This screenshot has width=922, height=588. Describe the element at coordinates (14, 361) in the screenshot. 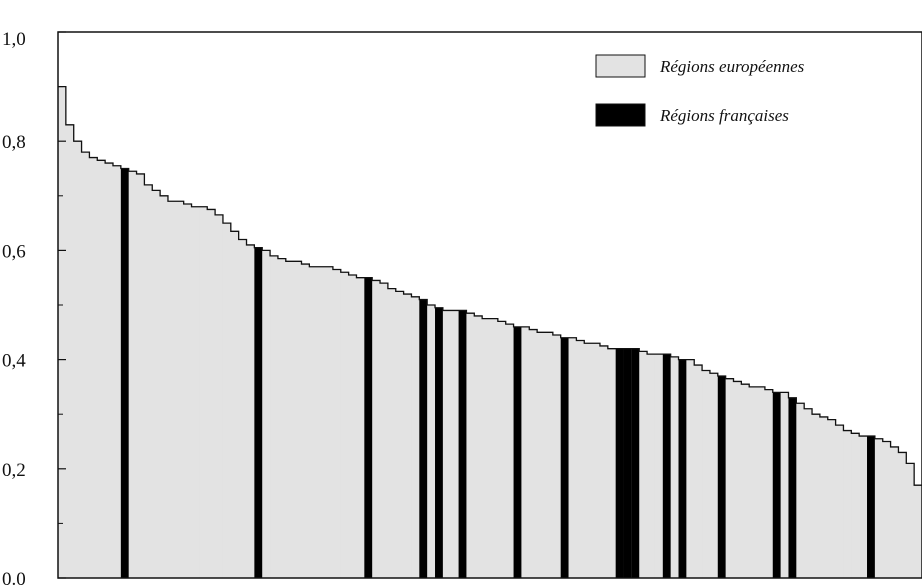

I see `y-tick-label: 0,4` at that location.